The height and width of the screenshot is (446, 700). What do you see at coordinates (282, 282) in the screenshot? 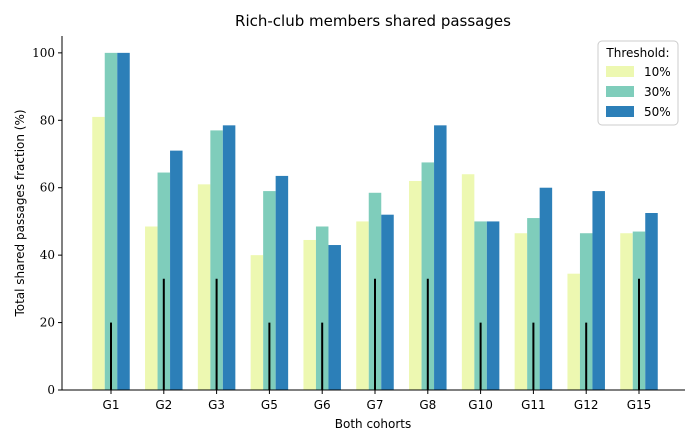
I see `bar-g5-50pct` at bounding box center [282, 282].